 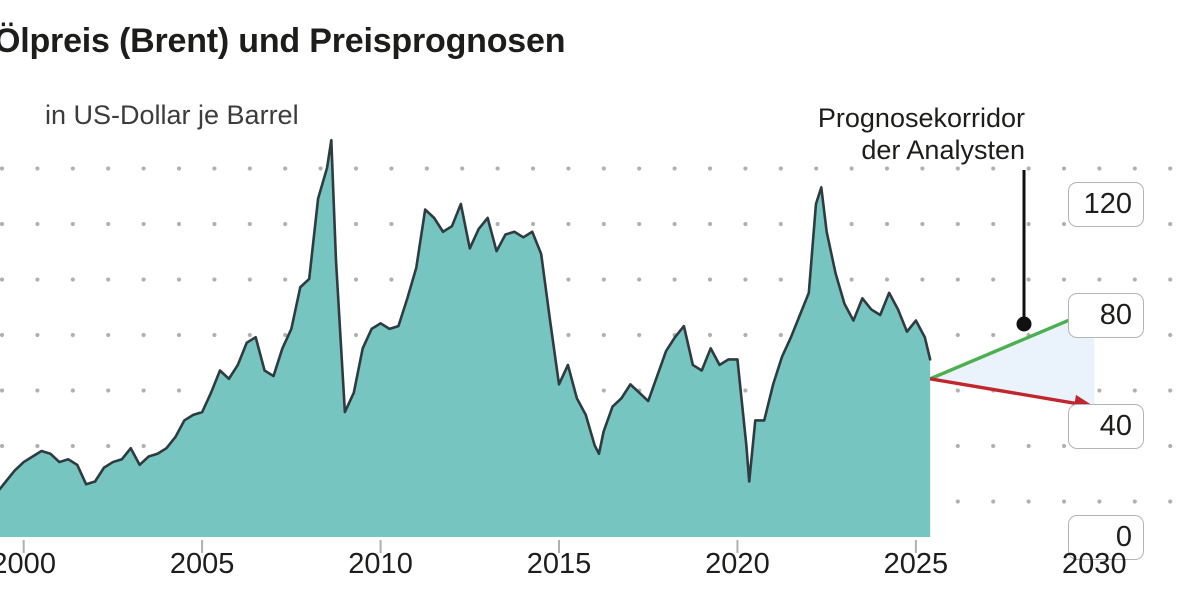 I want to click on x-axis-label-2010: 2010, so click(x=380, y=564).